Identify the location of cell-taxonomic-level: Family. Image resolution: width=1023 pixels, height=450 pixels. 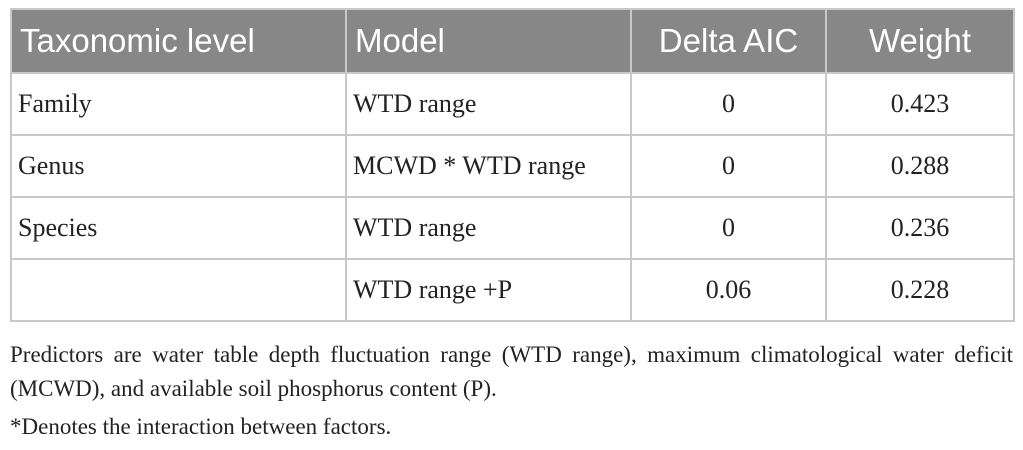
(178, 104).